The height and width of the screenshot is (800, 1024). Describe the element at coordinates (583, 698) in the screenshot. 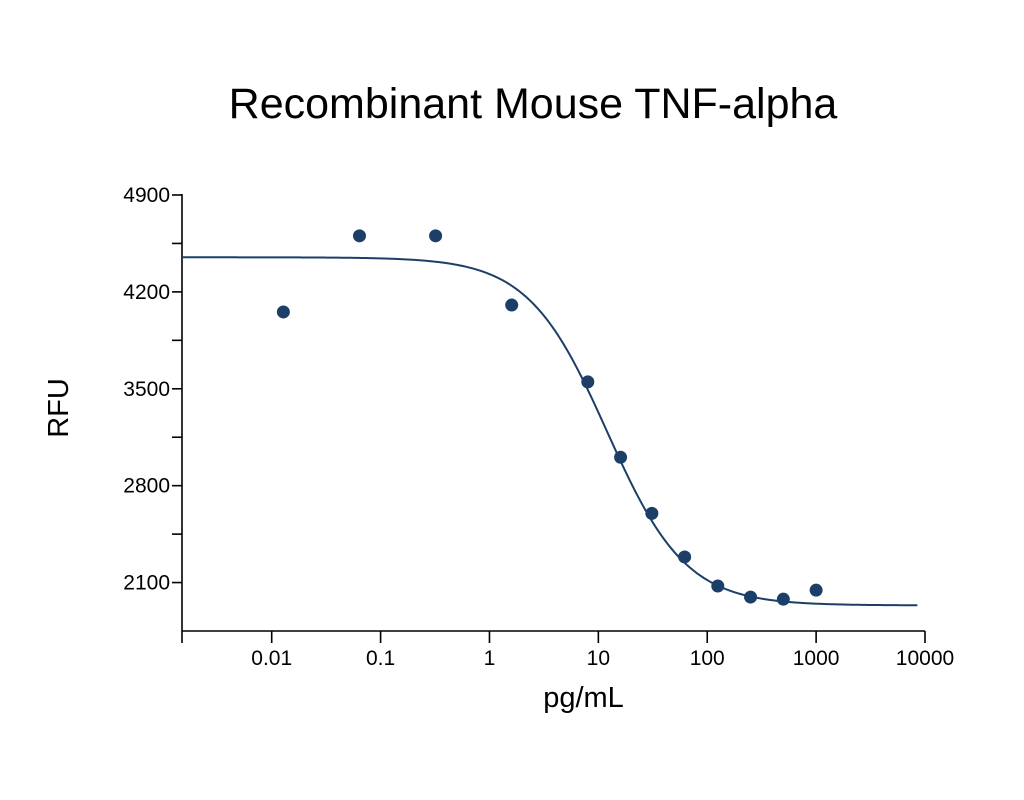

I see `x-axis-label: pg/mL` at that location.